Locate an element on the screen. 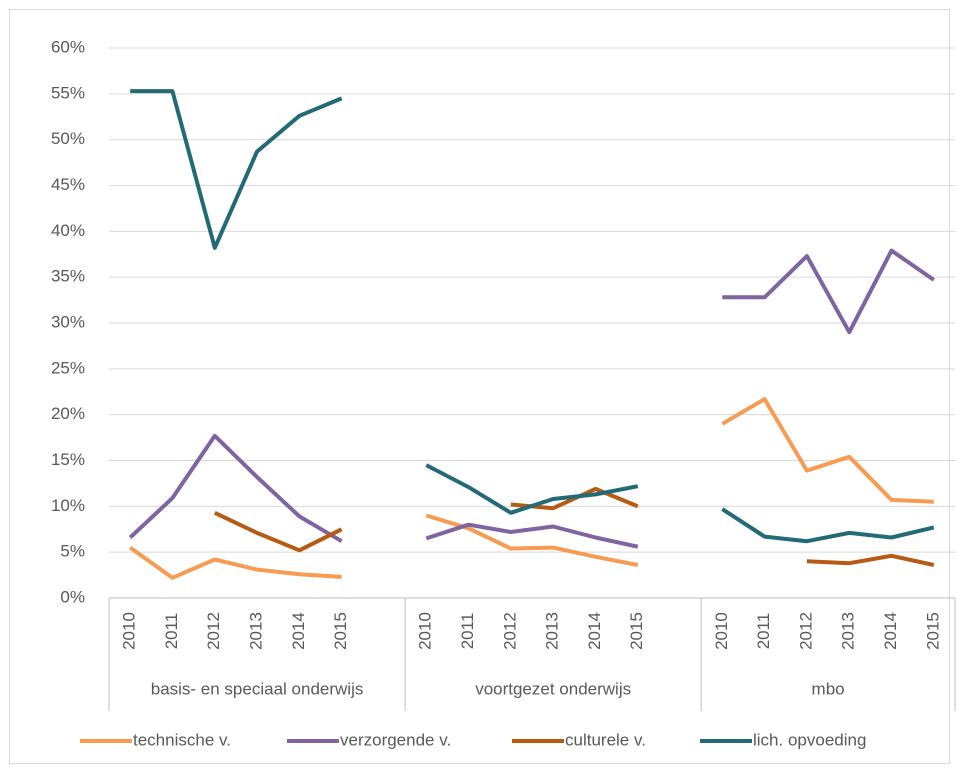 This screenshot has width=958, height=773. legend-label: verzorgende v. is located at coordinates (395, 739).